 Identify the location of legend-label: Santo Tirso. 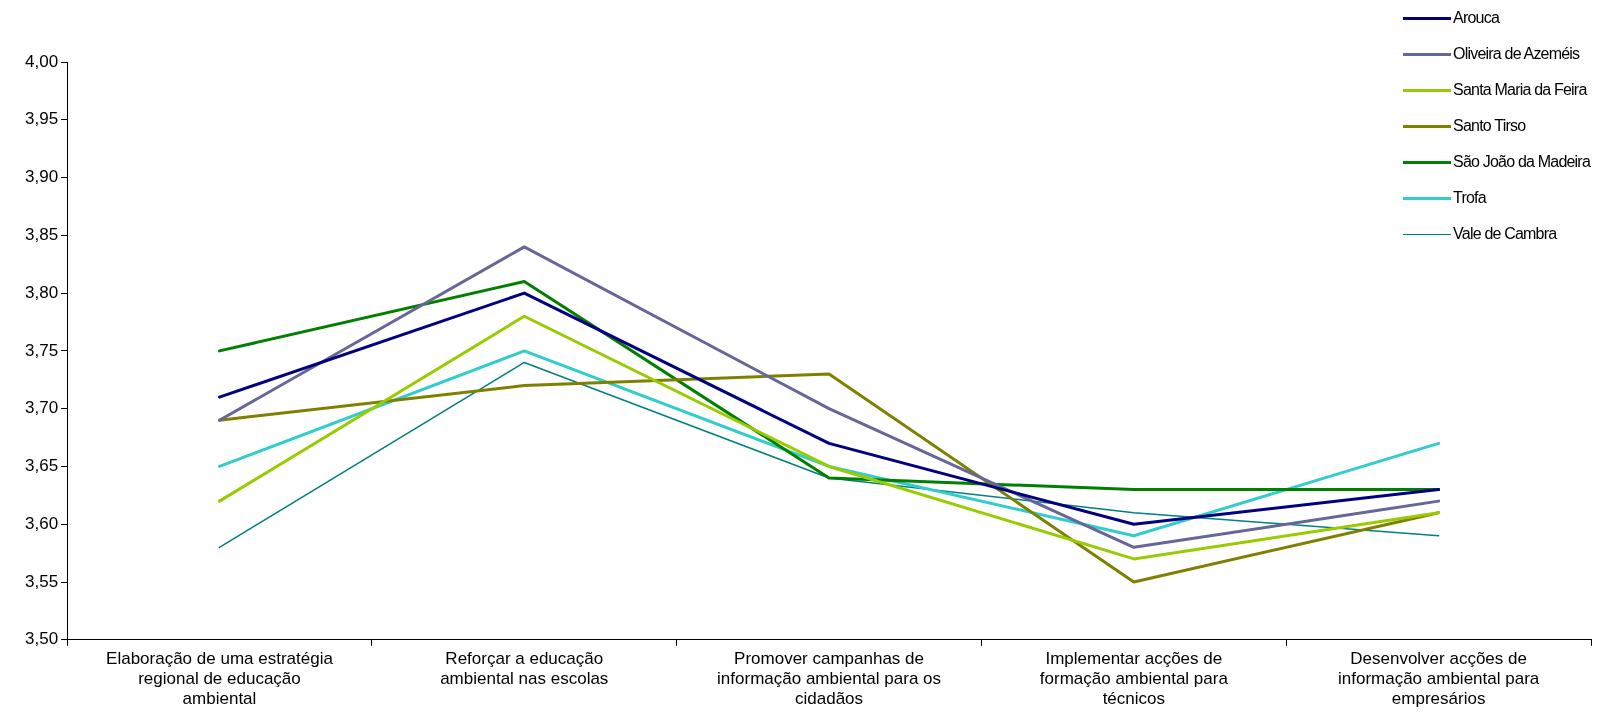
(1489, 126).